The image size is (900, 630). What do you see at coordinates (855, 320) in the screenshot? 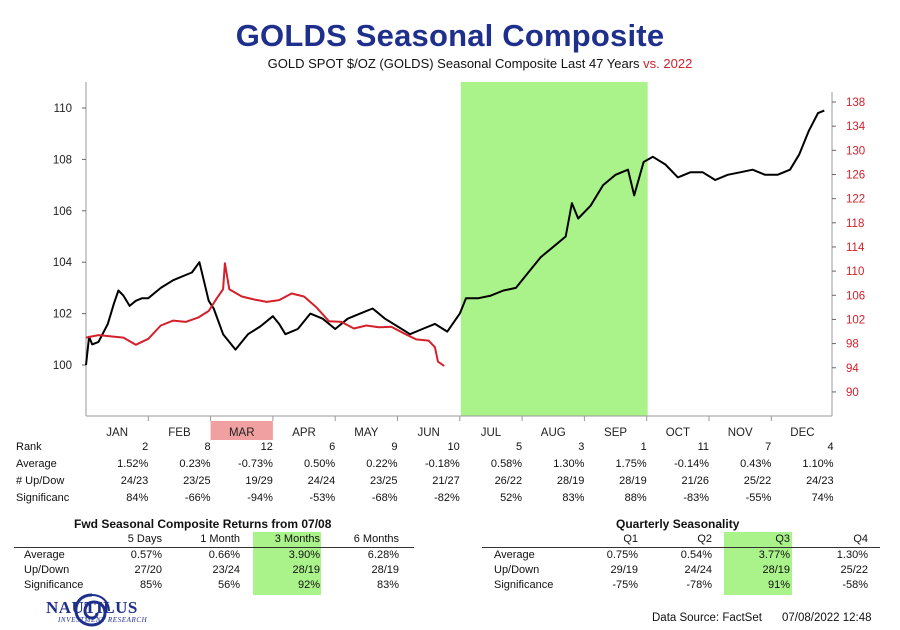
I see `right-tick-label: 102` at bounding box center [855, 320].